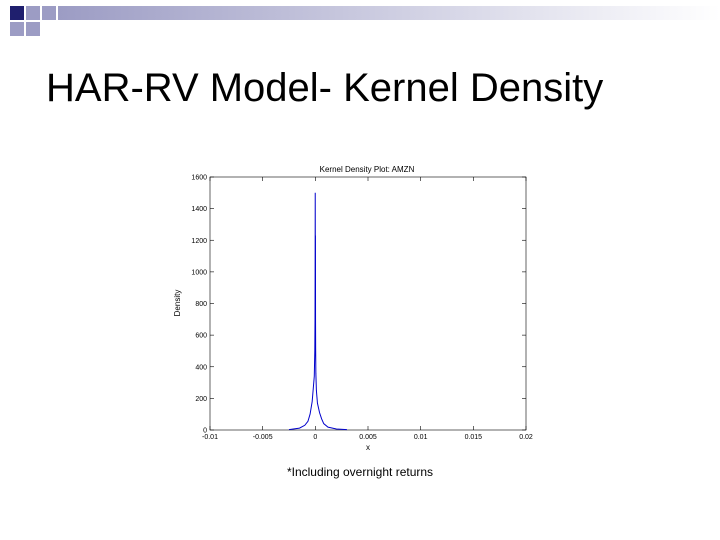 The height and width of the screenshot is (540, 720). Describe the element at coordinates (368, 437) in the screenshot. I see `x-tick-label: 0.005` at that location.